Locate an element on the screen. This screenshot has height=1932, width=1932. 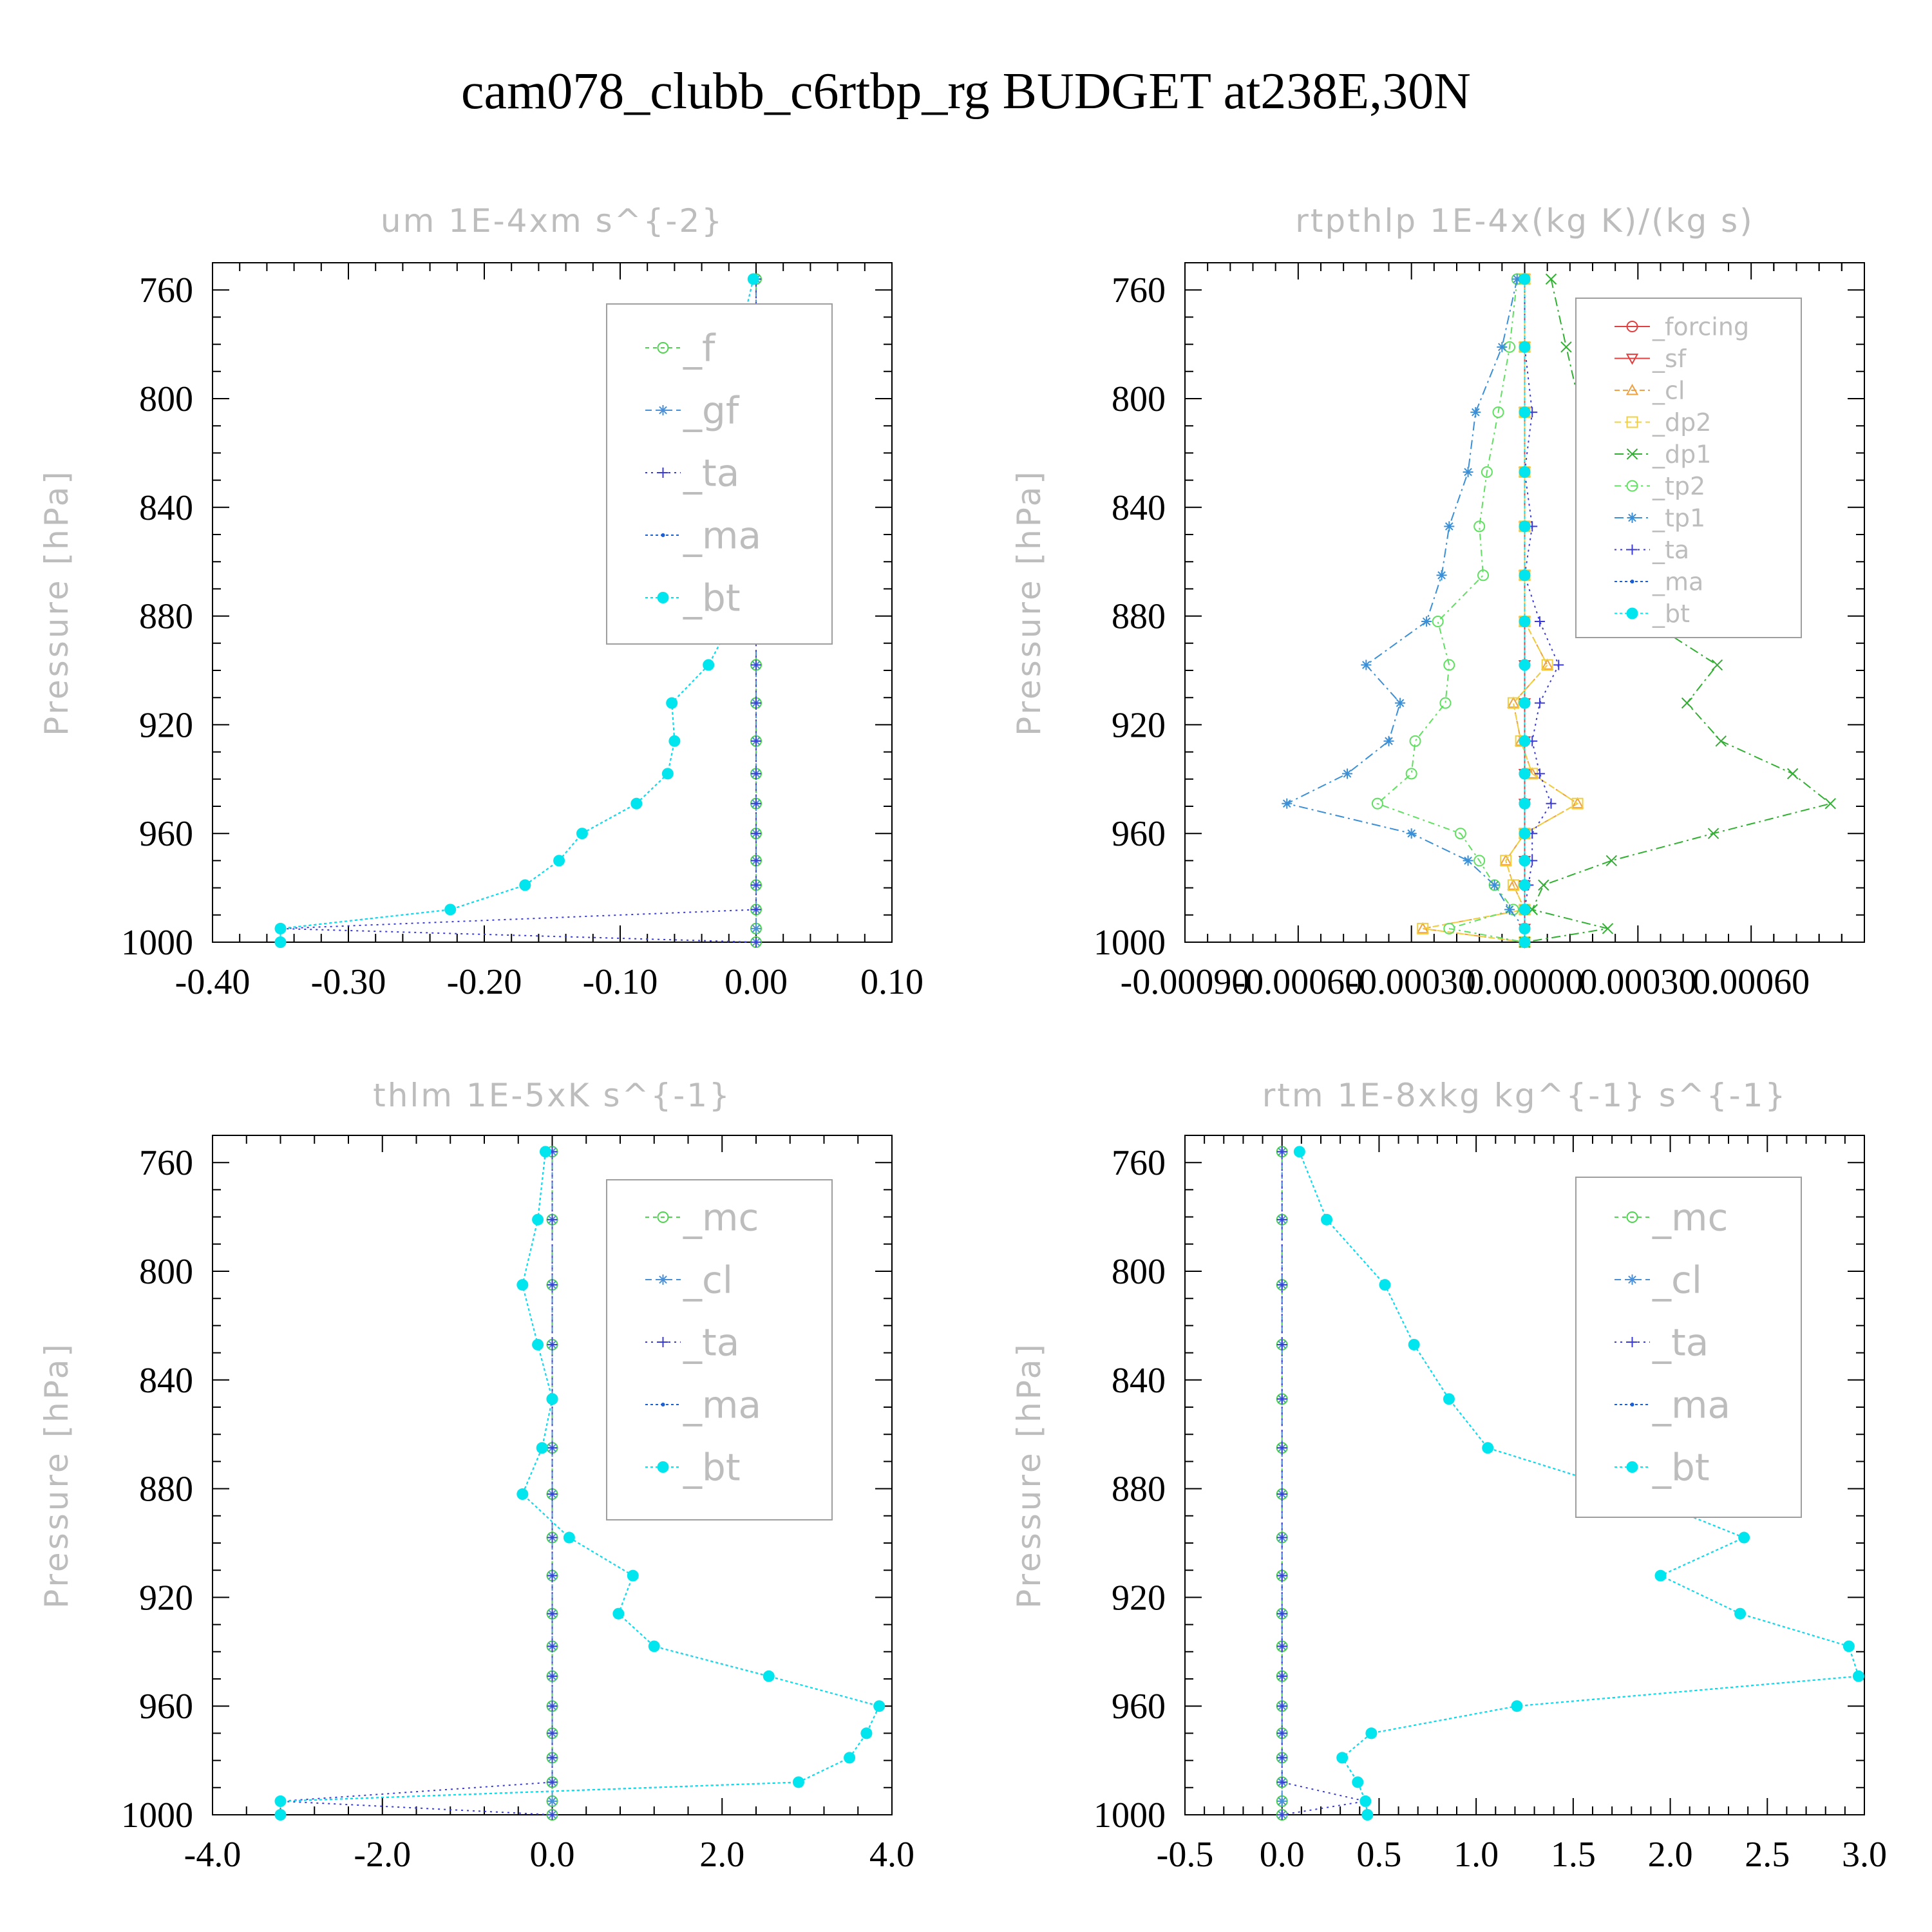
figure-title: cam078_clubb_c6rtbp_rg BUDGET at238E,30N is located at coordinates (966, 92).